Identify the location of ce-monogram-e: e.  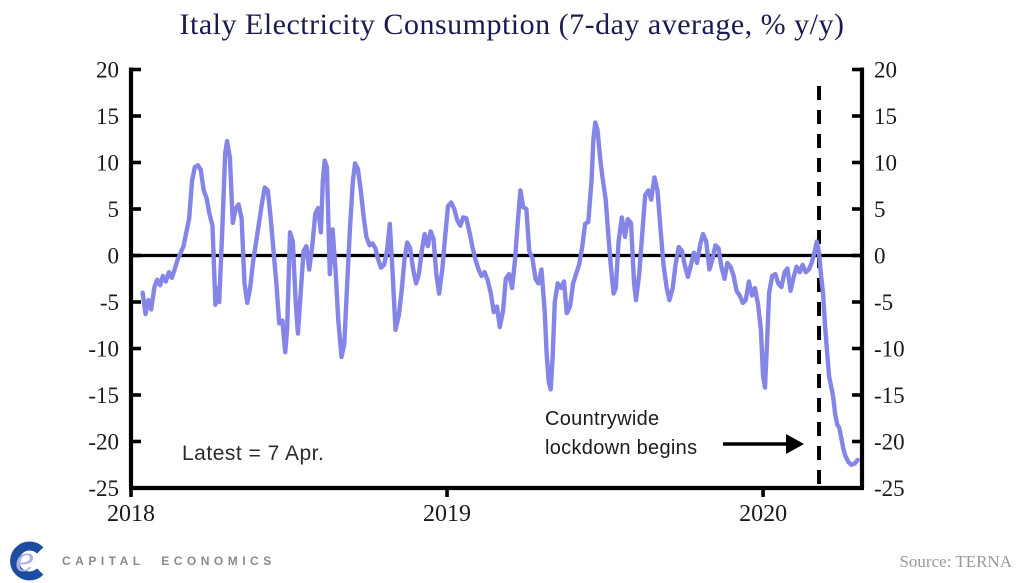
(25, 559).